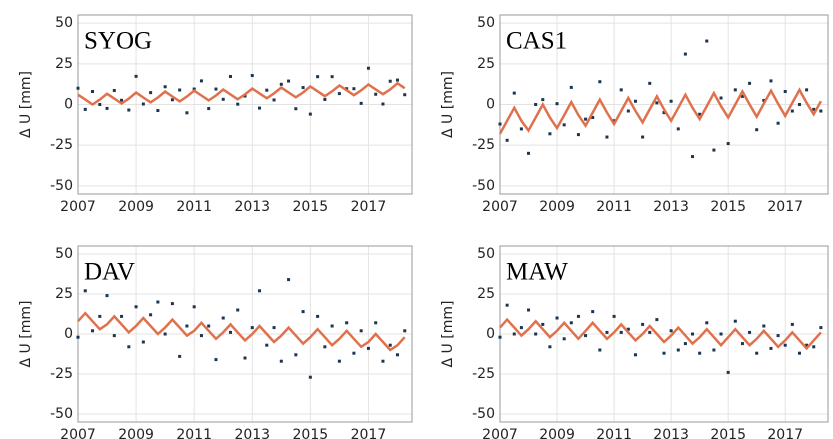 The width and height of the screenshot is (833, 439). Describe the element at coordinates (109, 272) in the screenshot. I see `panel-title: DAV` at that location.